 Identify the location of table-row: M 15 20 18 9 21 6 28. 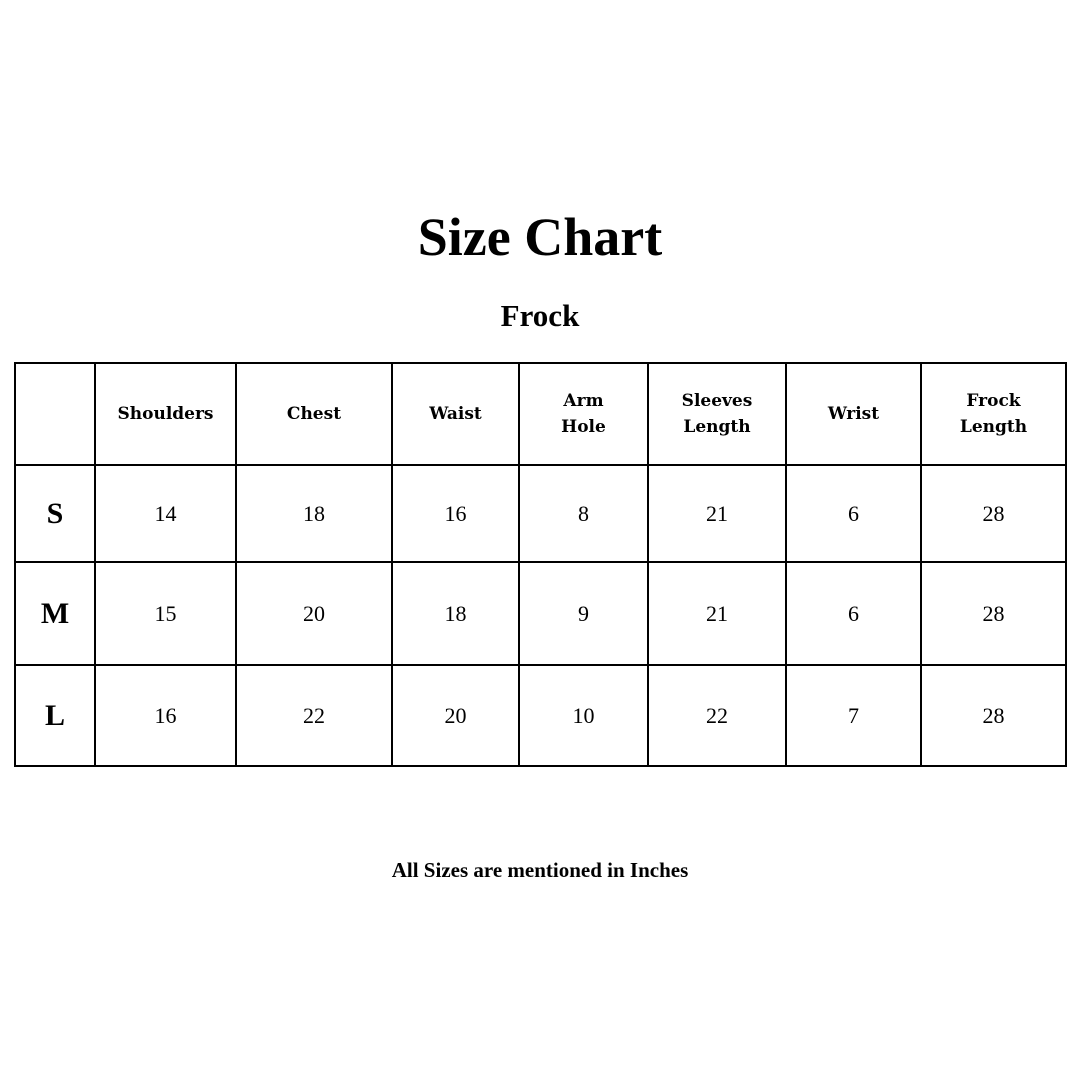
(540, 613).